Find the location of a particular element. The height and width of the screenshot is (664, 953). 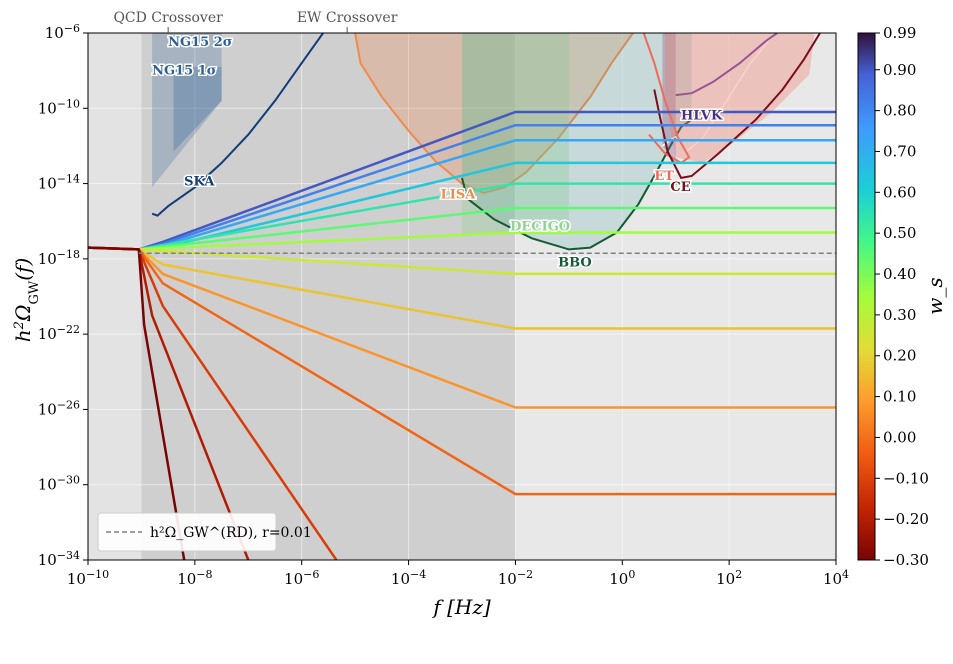

top-markers: QCD Crossover EW Crossover is located at coordinates (255, 21).